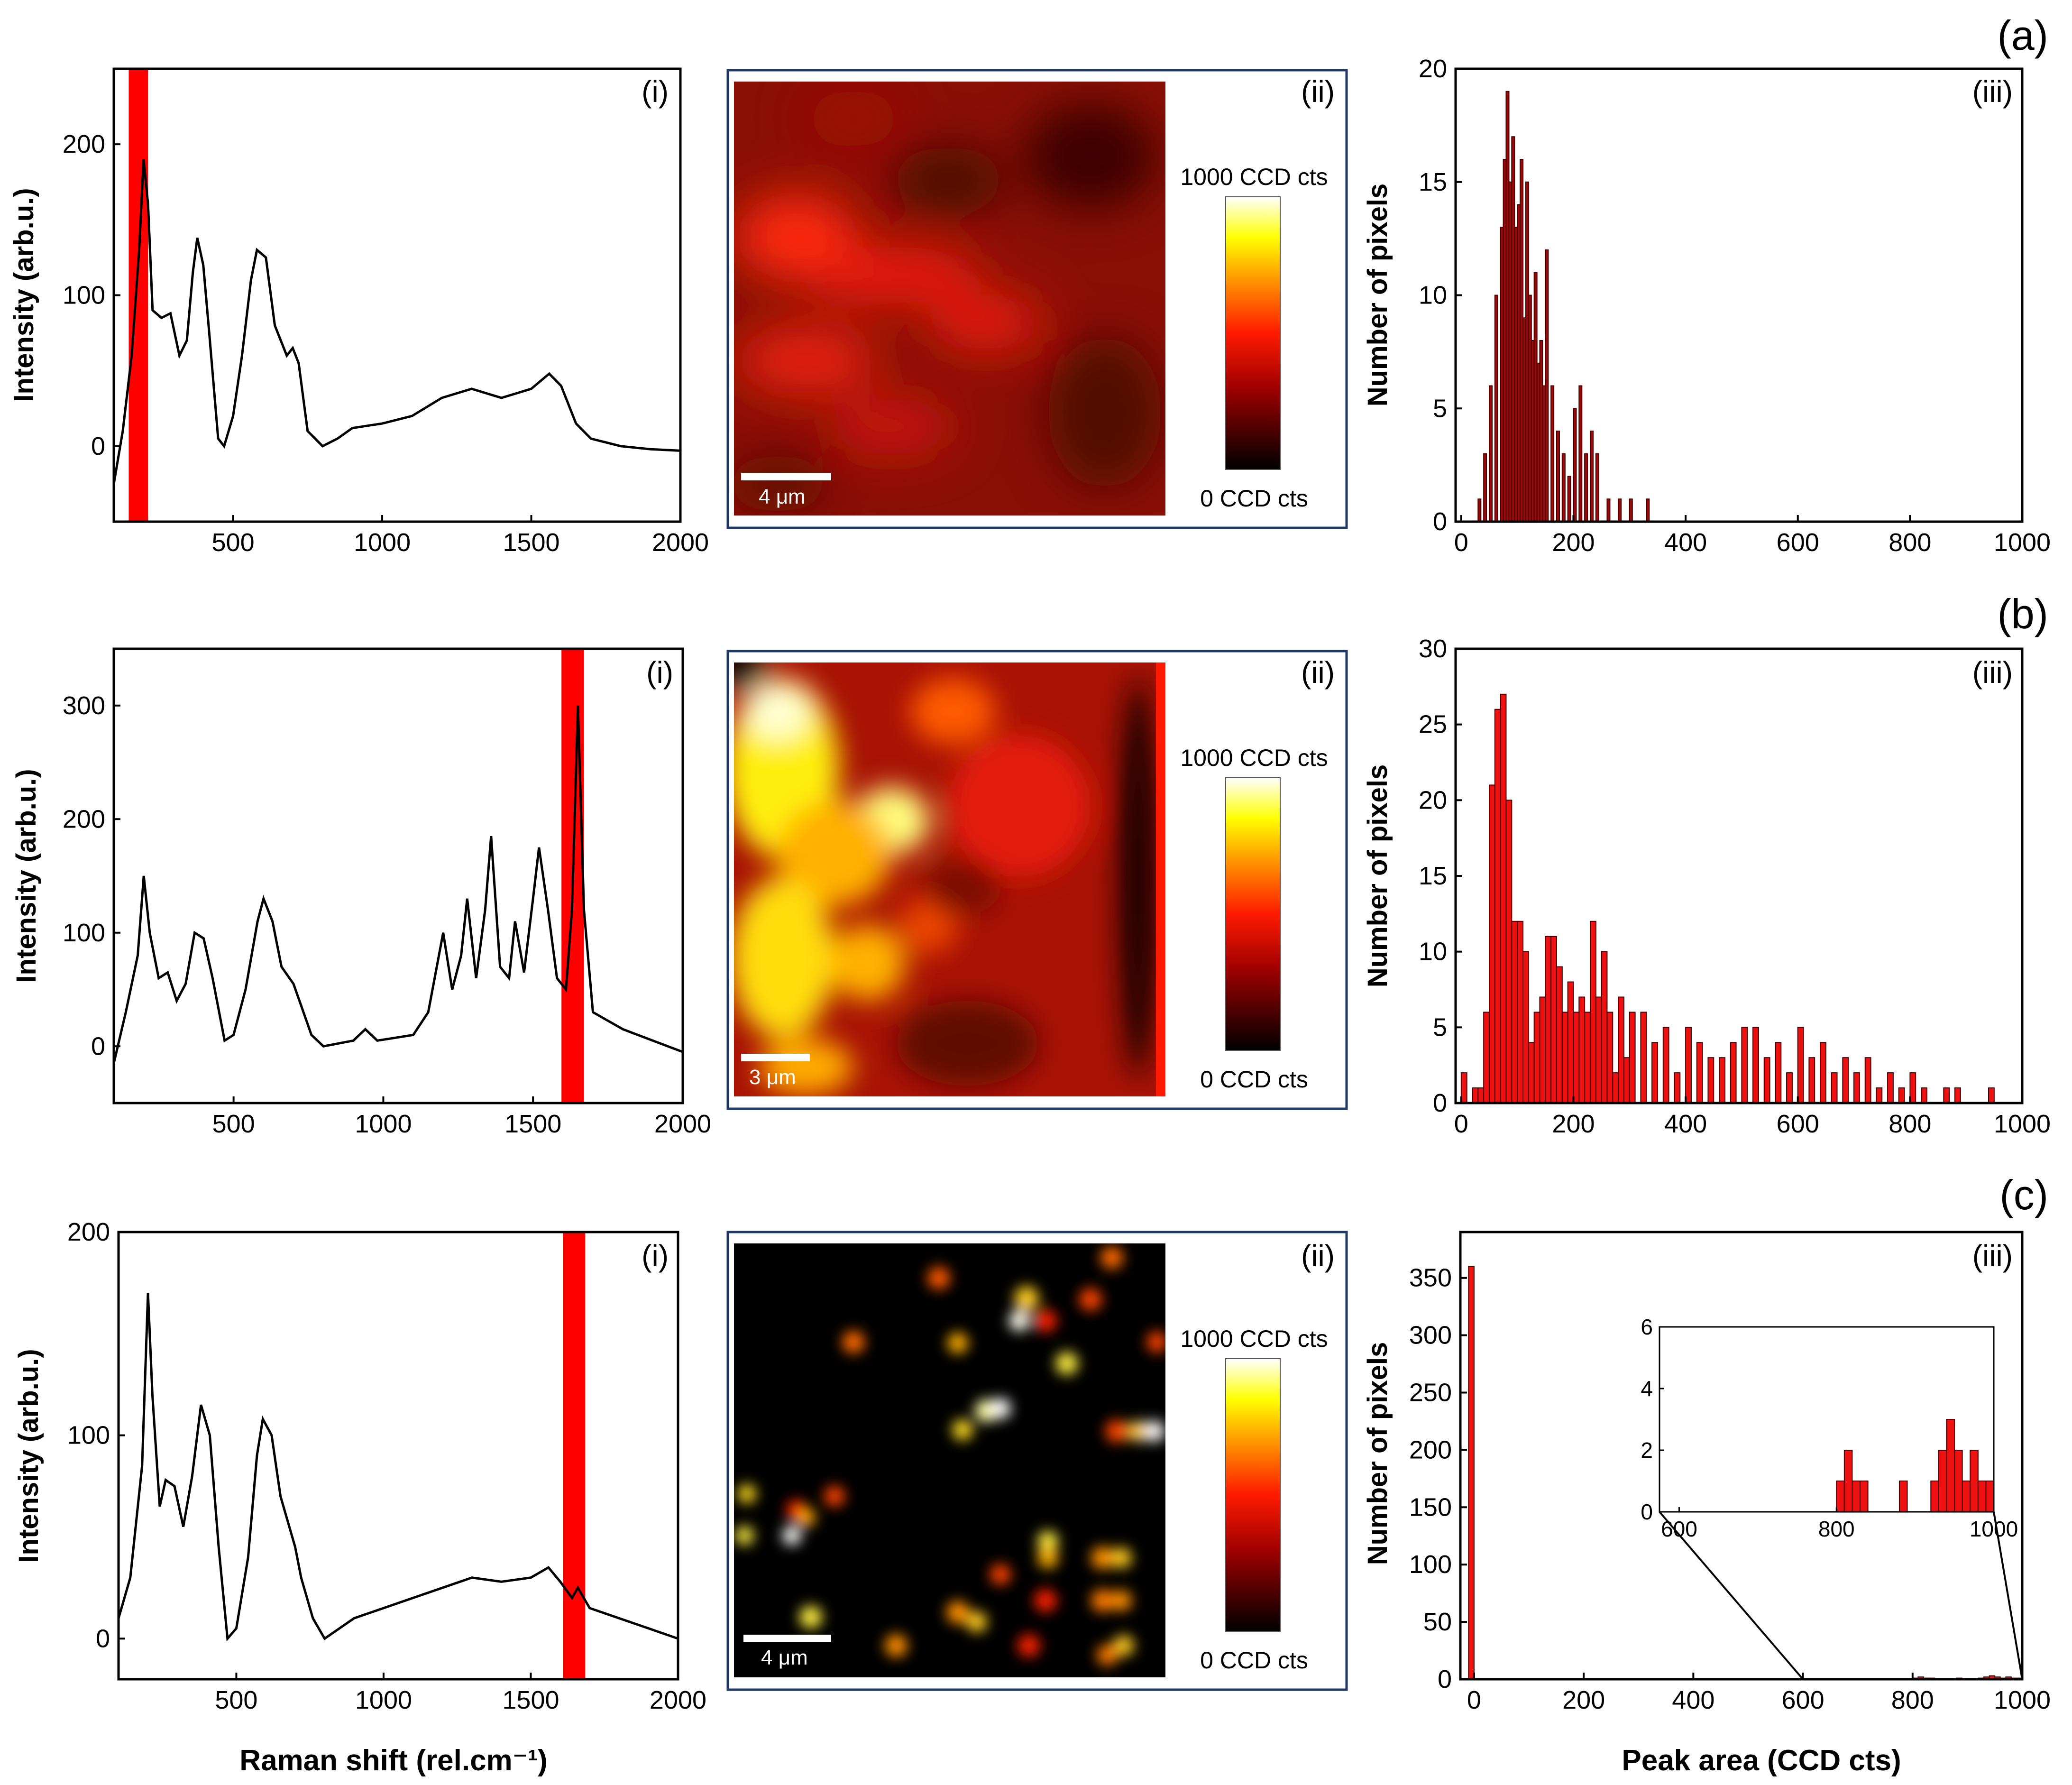  What do you see at coordinates (1377, 1453) in the screenshot?
I see `y-axis-label: Number of pixels` at bounding box center [1377, 1453].